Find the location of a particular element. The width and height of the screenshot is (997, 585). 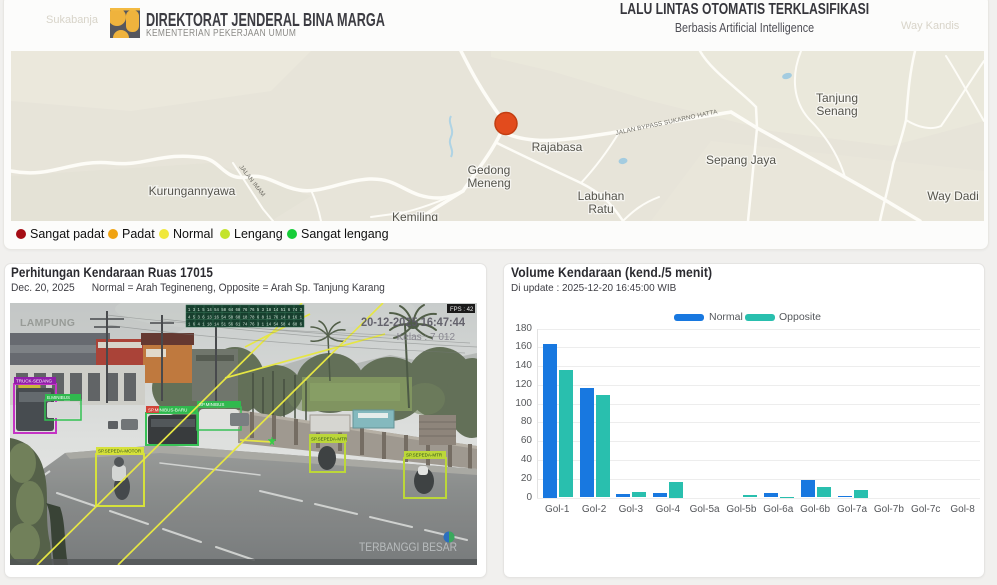

svg-text: LAMPUNG is located at coordinates (47, 323).